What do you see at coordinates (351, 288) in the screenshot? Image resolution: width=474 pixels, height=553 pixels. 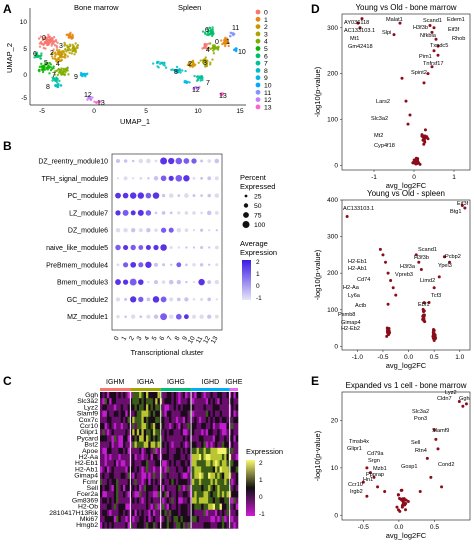 I see `volcano-gene-label: H2-Aa` at bounding box center [351, 288].